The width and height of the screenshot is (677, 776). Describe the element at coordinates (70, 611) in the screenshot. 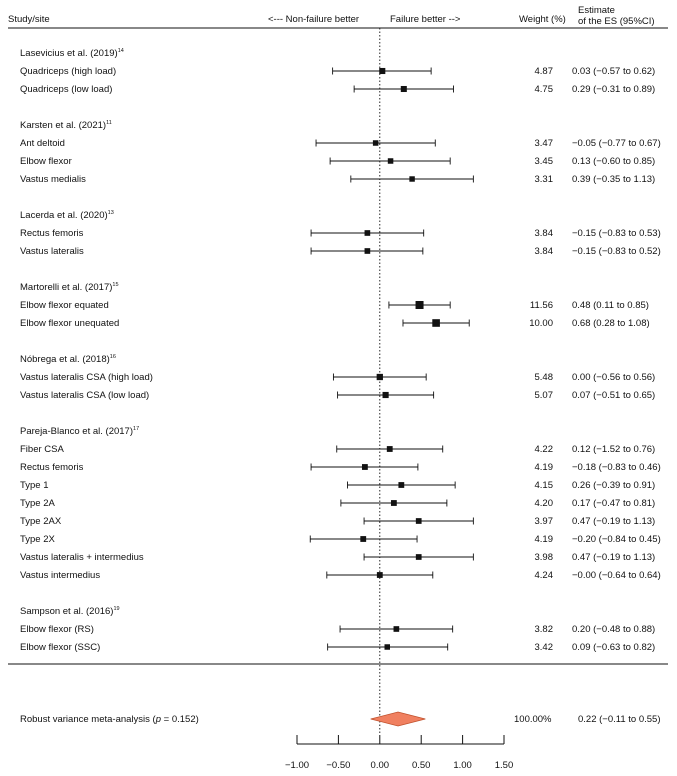

I see `study-7-title: Sampson et al. (2016)19` at that location.